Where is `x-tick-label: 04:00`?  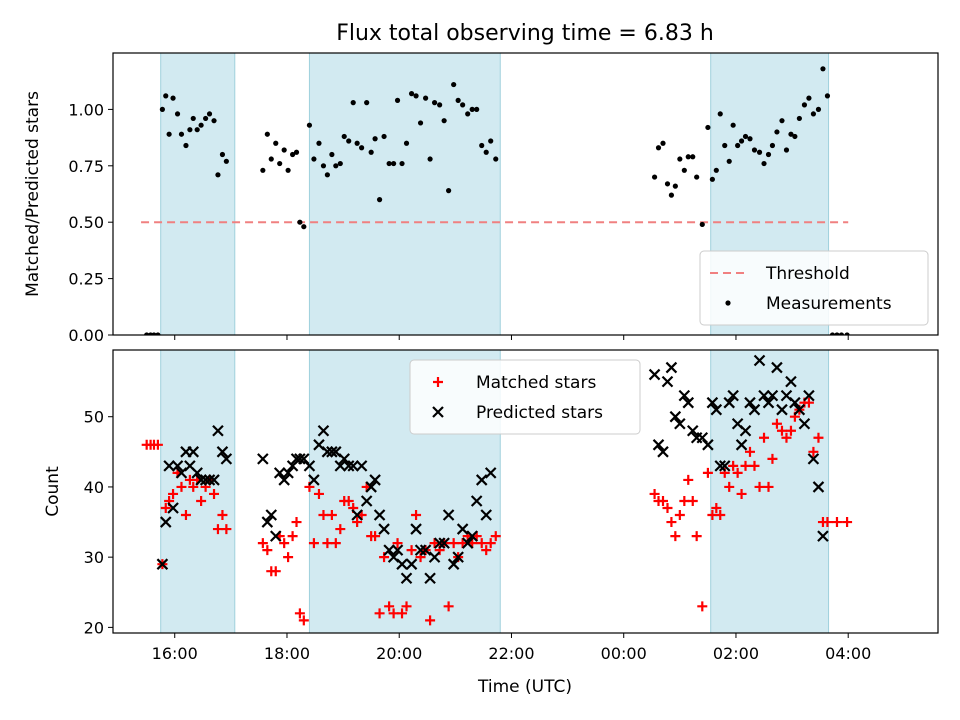 x-tick-label: 04:00 is located at coordinates (848, 653).